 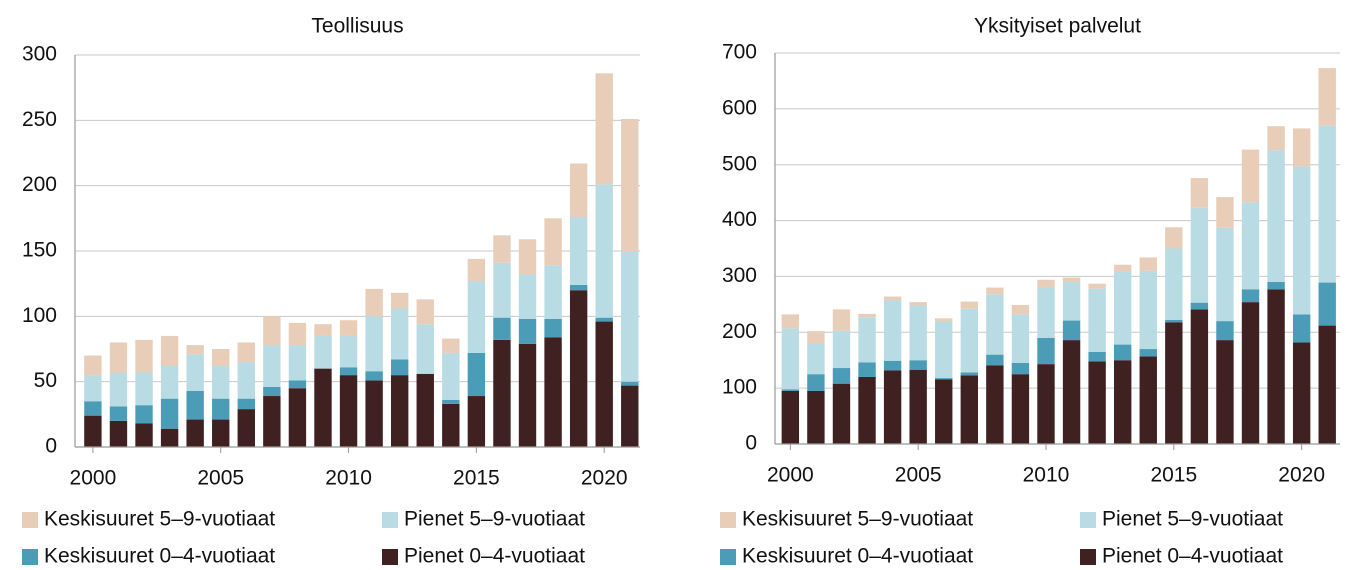 What do you see at coordinates (476, 478) in the screenshot?
I see `x-tick-label: 2015` at bounding box center [476, 478].